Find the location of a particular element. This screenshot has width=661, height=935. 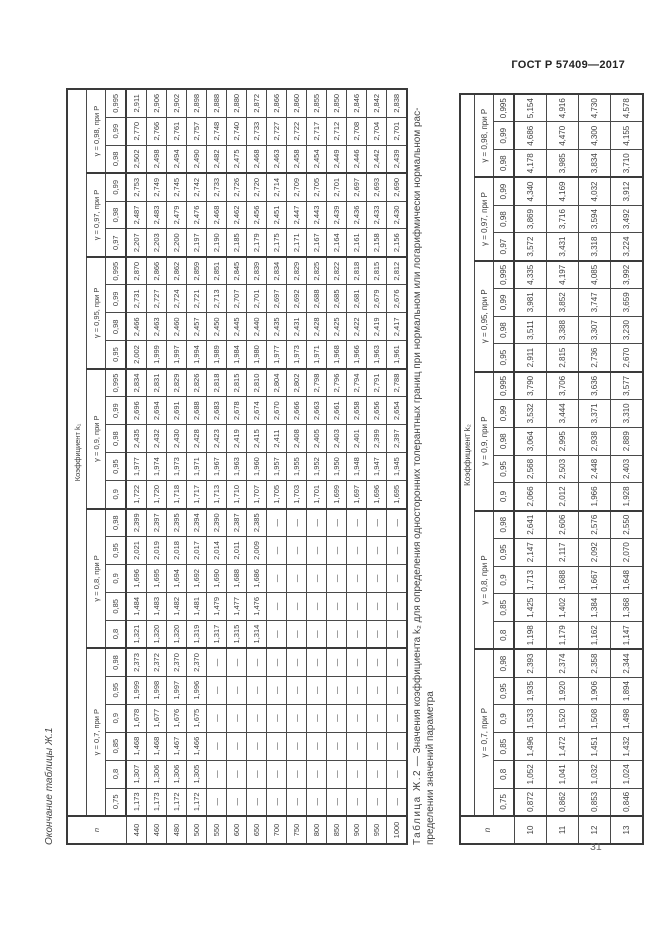

value-cell: 2,401 is located at coordinates (356, 438).